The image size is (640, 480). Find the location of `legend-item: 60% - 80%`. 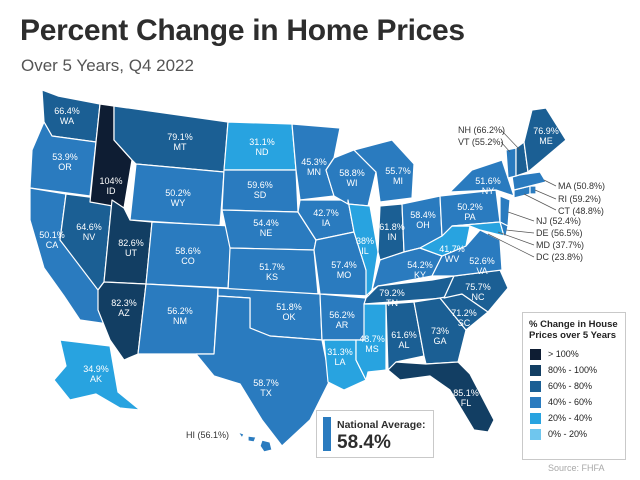

legend-item: 60% - 80% is located at coordinates (574, 386).